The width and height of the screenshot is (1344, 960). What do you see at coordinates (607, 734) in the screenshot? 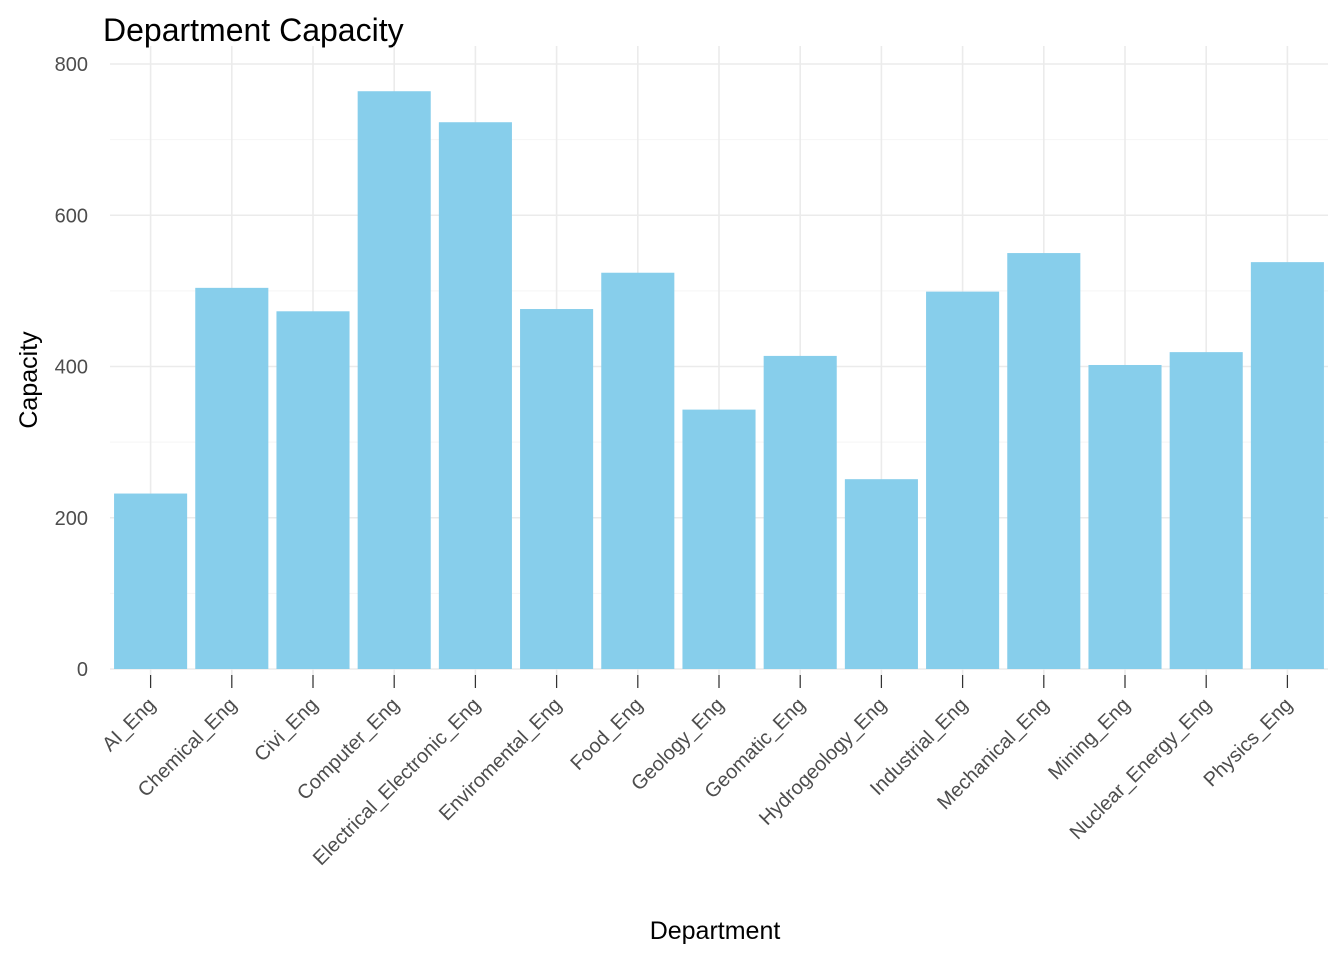
I see `x-tick-label: Food_Eng` at bounding box center [607, 734].